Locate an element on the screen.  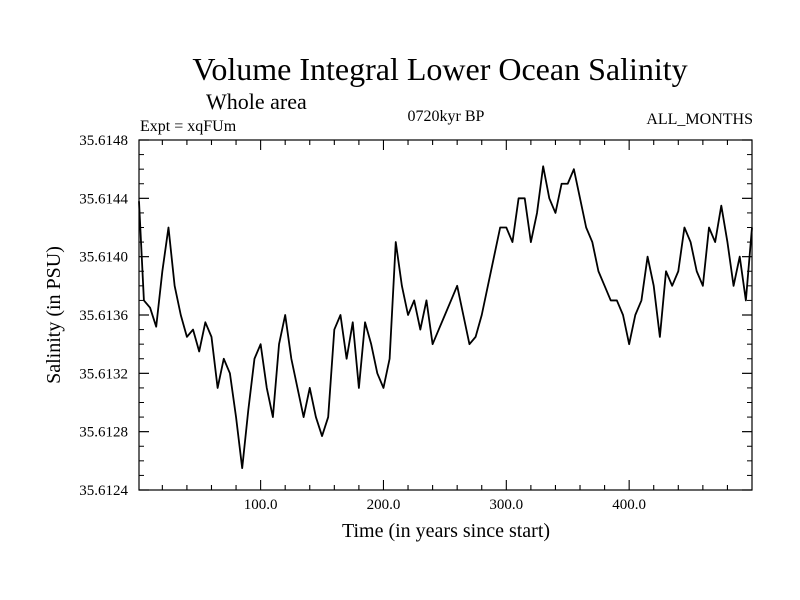
y-tick-label: 35.6148 is located at coordinates (103, 141).